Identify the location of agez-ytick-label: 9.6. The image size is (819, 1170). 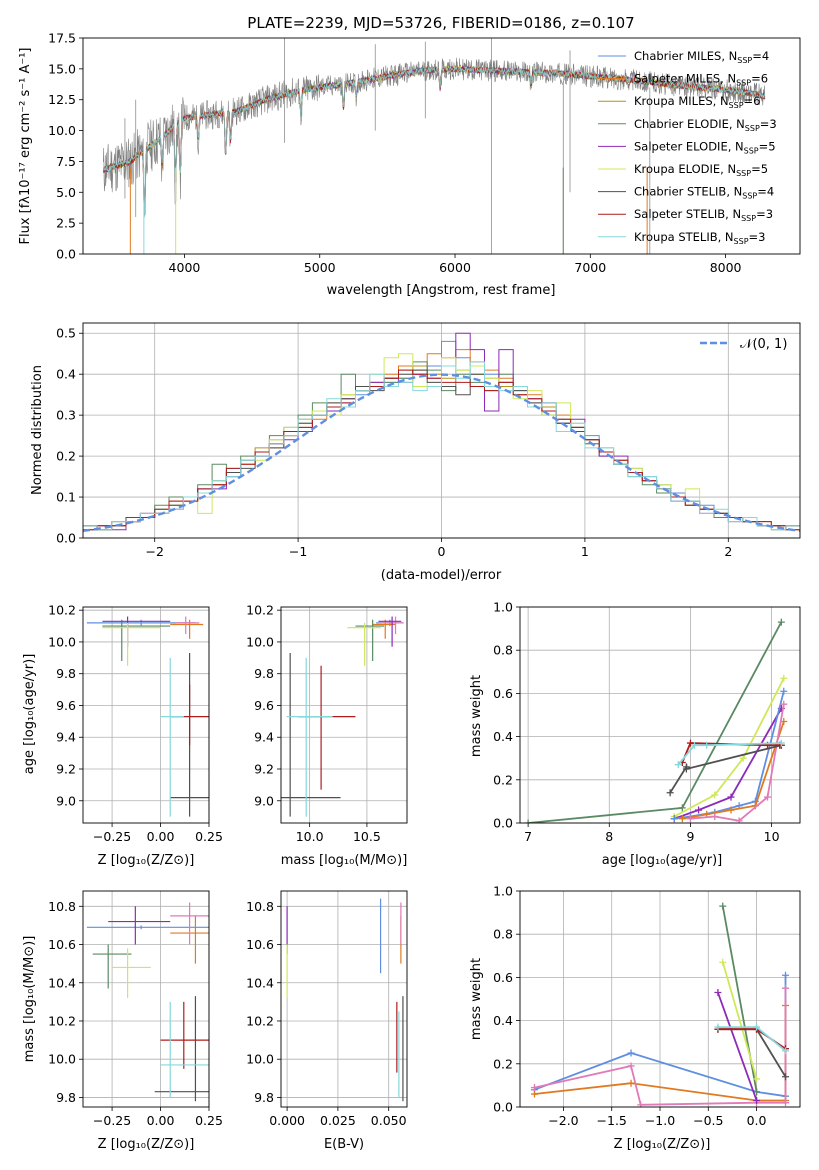
(66, 705).